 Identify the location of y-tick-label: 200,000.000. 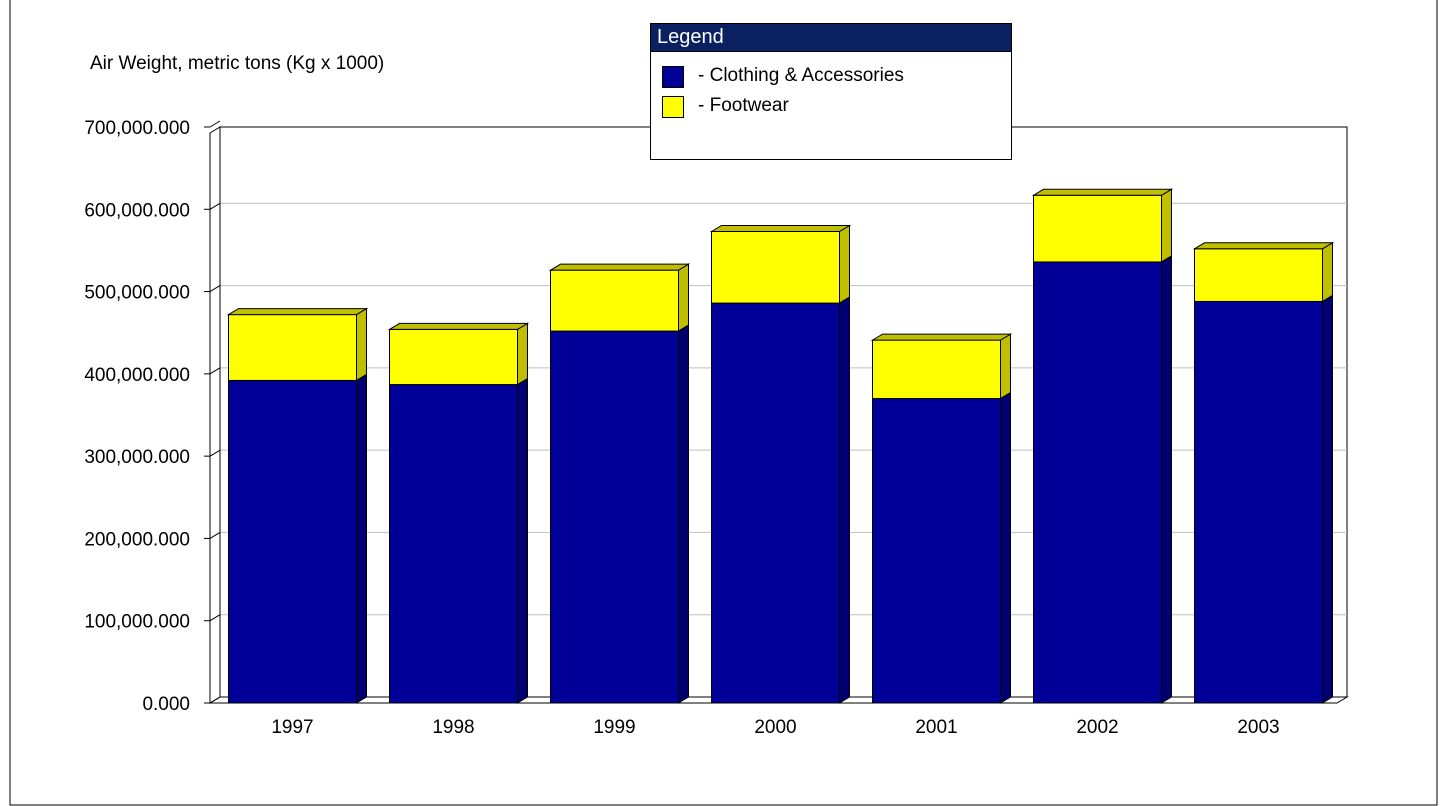
(137, 539).